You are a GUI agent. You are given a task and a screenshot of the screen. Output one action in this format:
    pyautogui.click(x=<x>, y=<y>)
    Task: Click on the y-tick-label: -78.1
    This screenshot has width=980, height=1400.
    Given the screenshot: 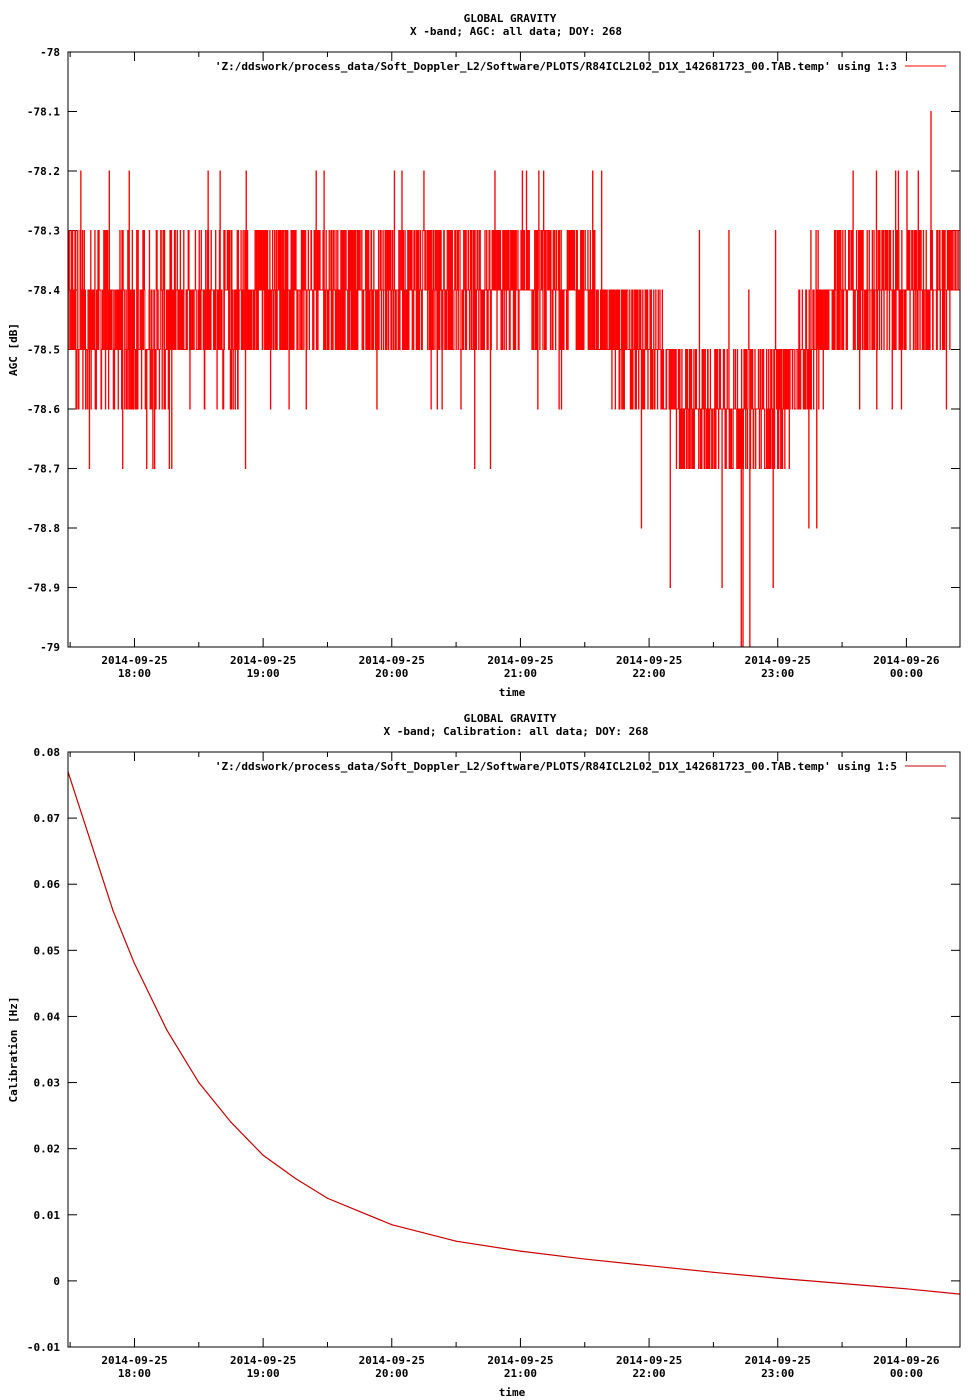 What is the action you would take?
    pyautogui.click(x=43, y=112)
    